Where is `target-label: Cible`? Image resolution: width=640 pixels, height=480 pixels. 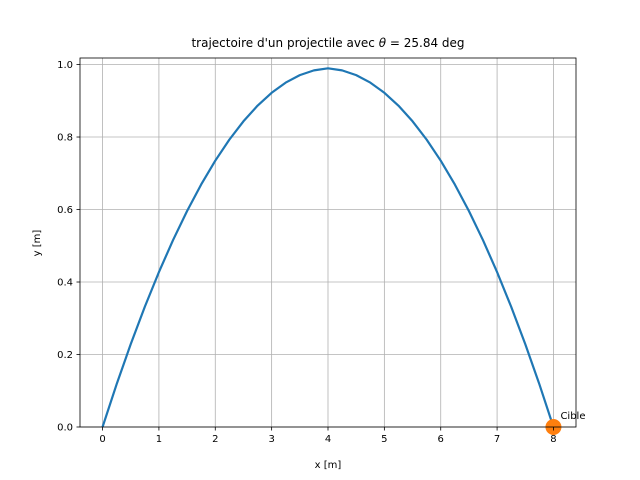 target-label: Cible is located at coordinates (572, 416).